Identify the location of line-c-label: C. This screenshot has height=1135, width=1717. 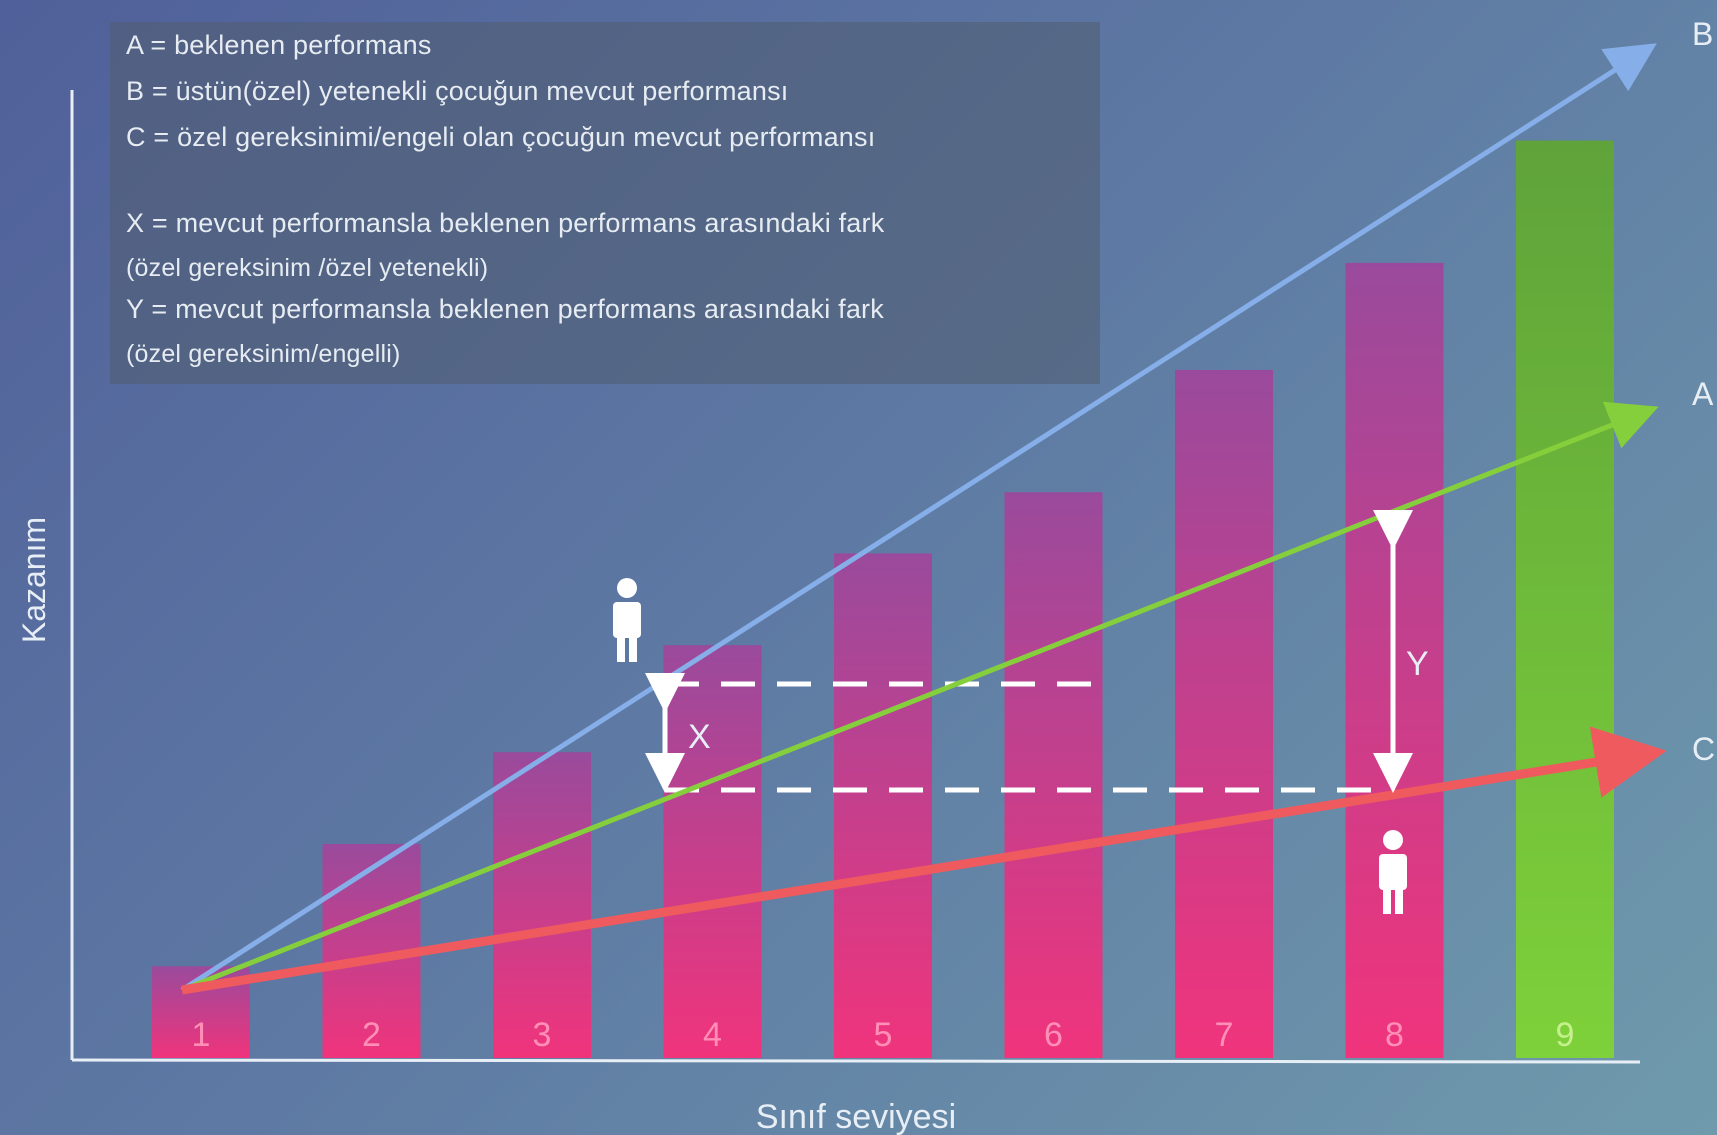
(1703, 749).